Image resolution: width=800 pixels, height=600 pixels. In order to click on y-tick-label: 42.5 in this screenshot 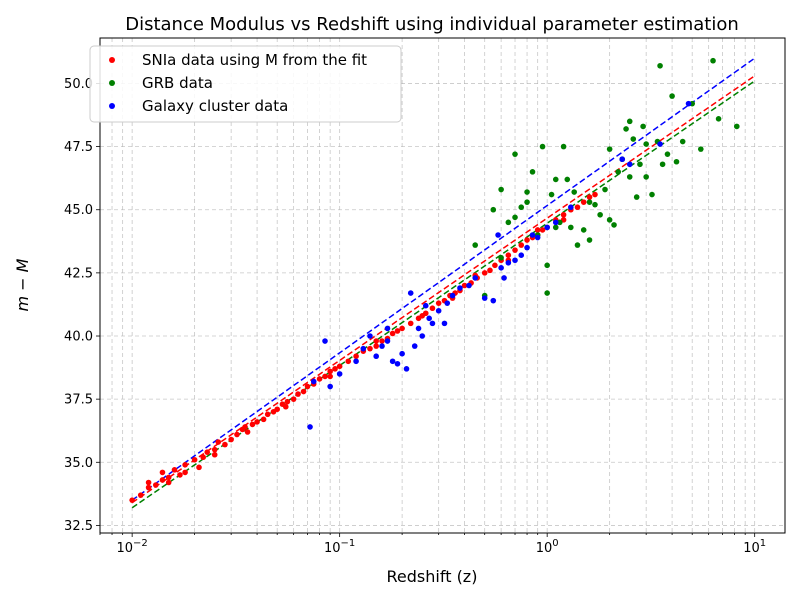, I will do `click(78, 273)`.